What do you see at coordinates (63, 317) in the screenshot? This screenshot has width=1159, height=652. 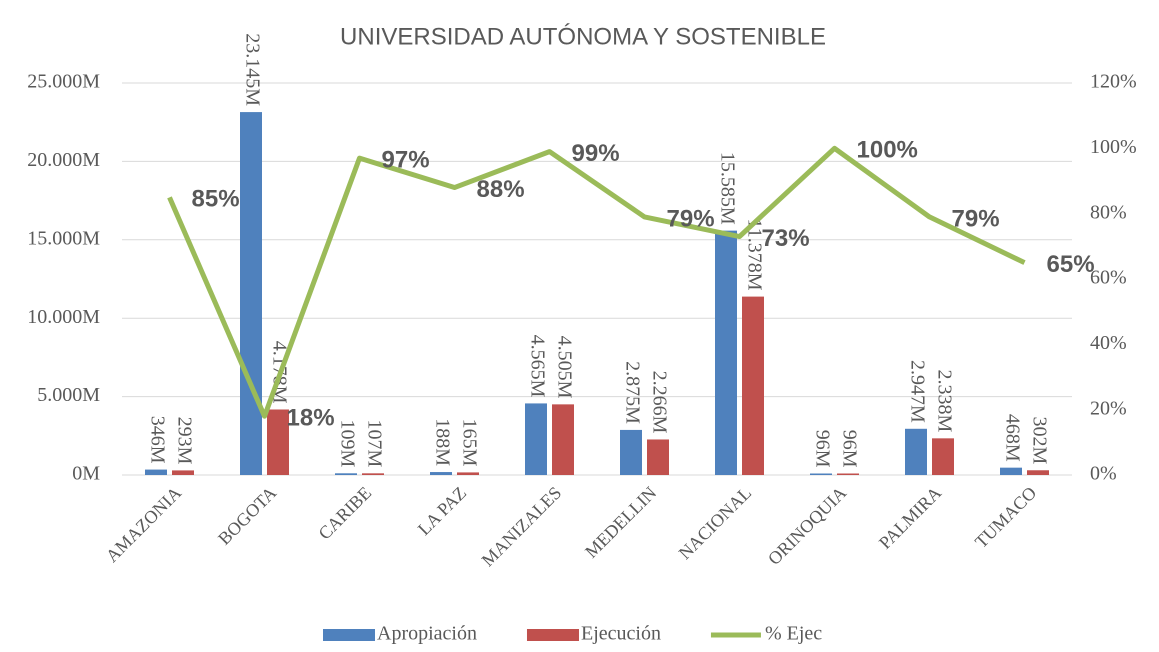 I see `y-tick-label: 10.000M` at bounding box center [63, 317].